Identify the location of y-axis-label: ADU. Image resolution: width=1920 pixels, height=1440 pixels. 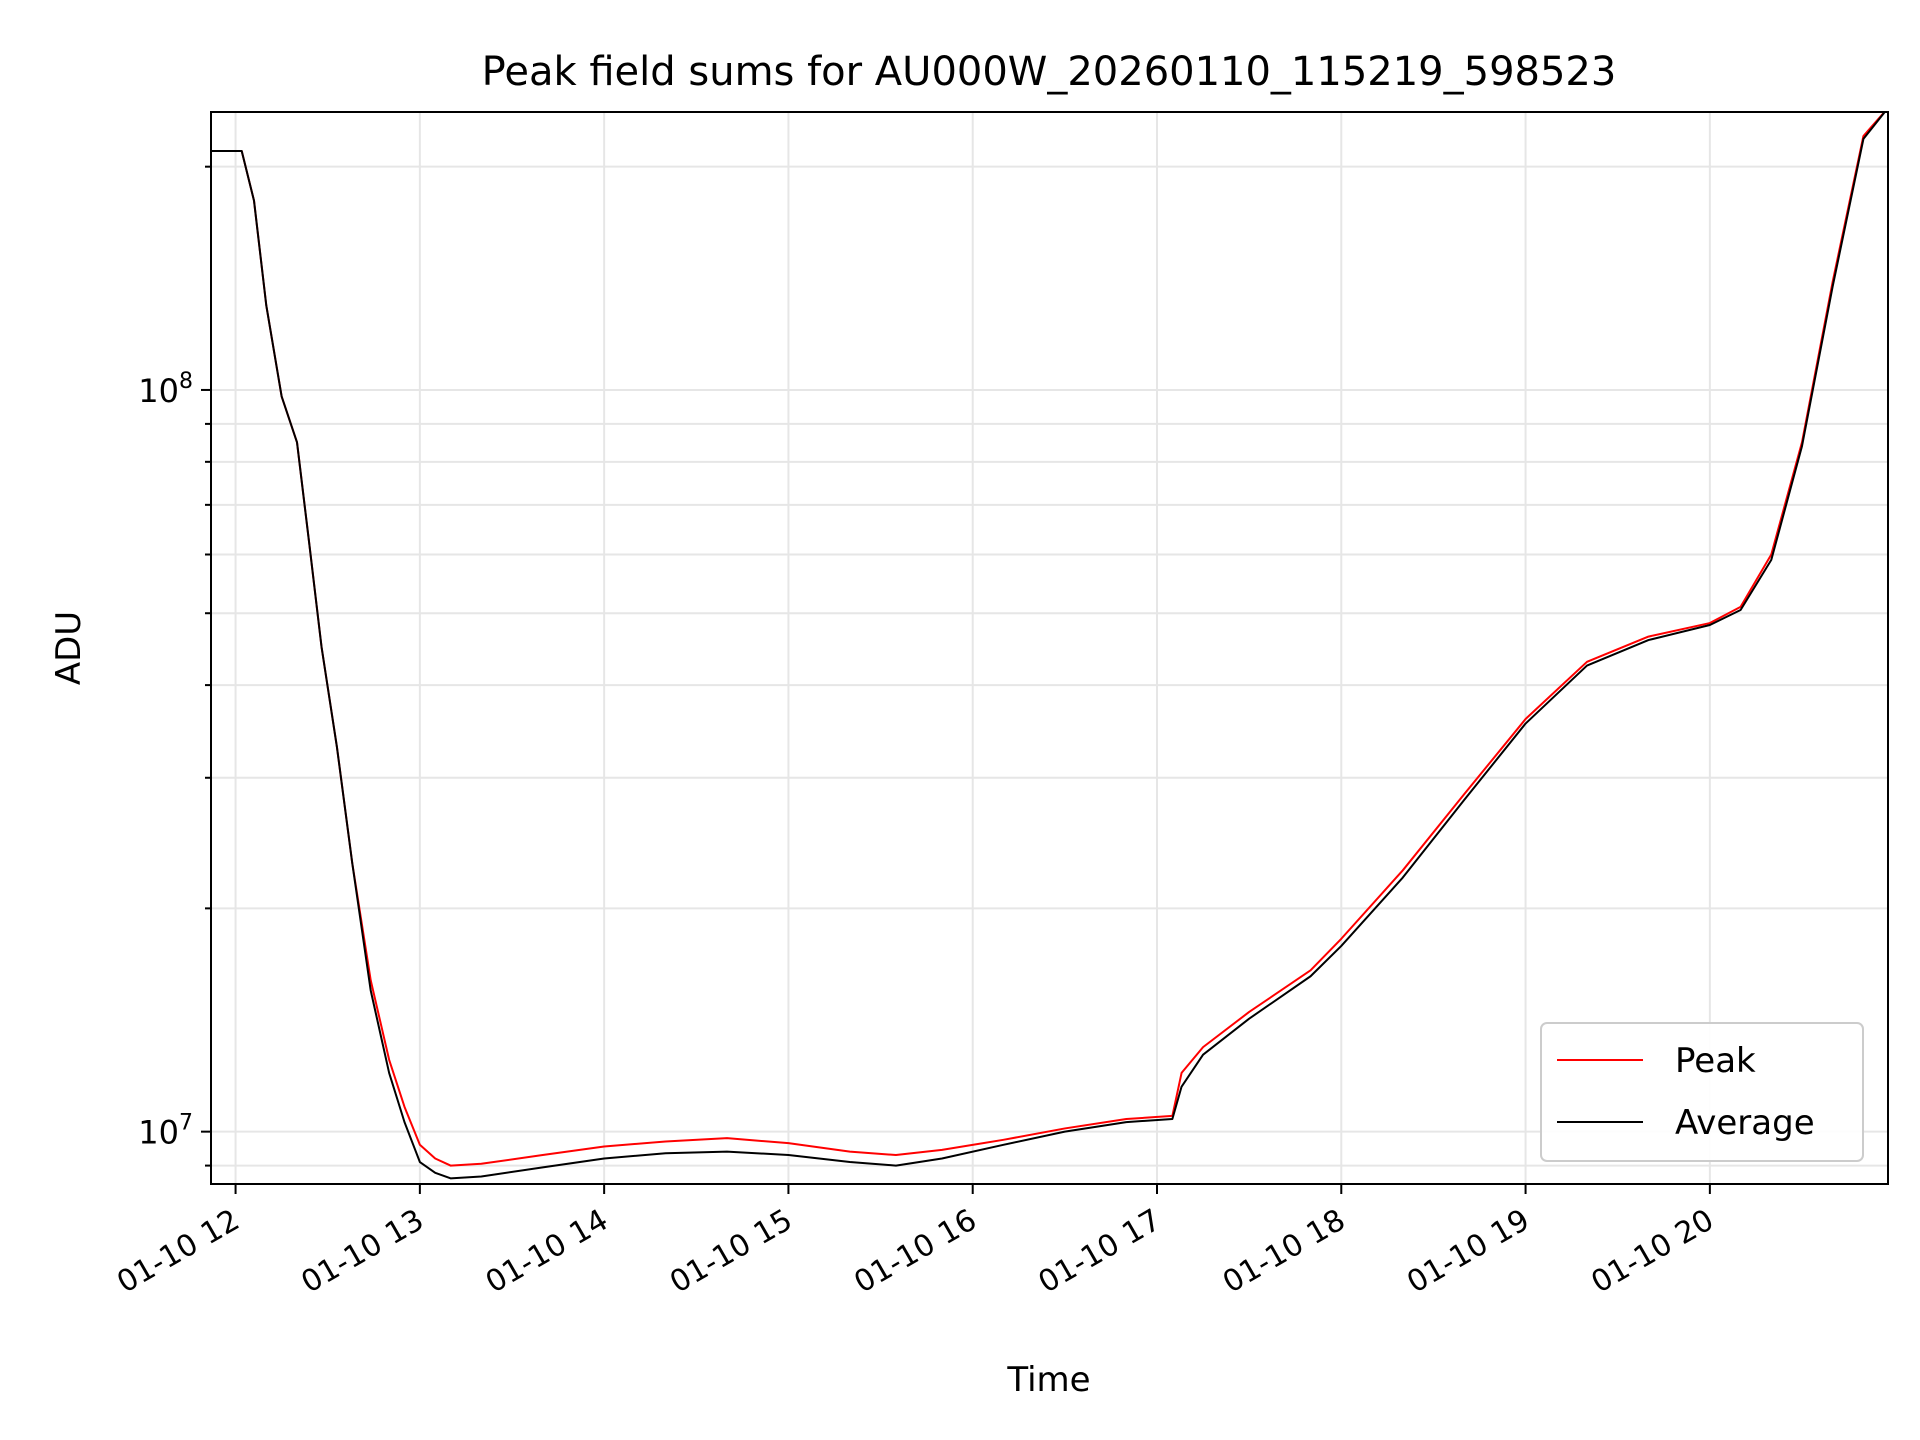
(69, 648).